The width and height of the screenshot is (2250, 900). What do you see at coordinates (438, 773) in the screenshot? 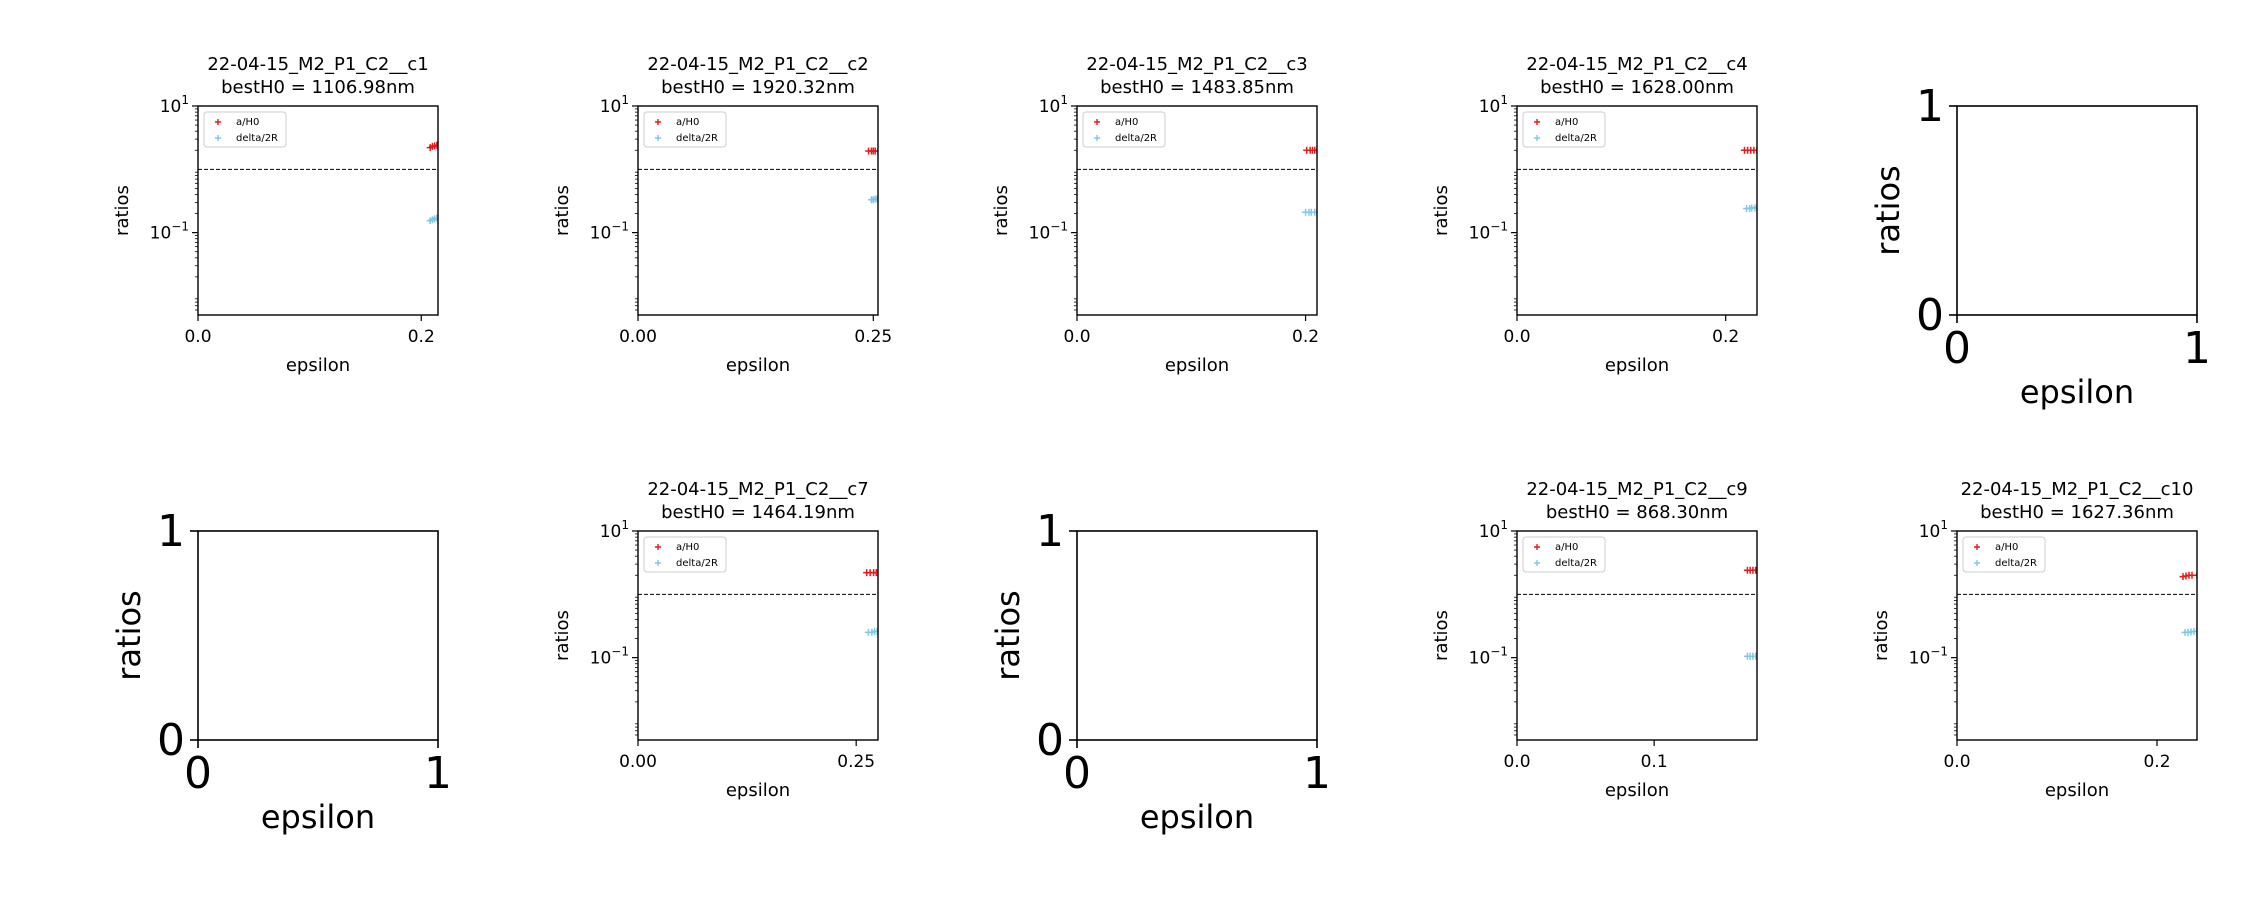
I see `x-tick-label: 1` at bounding box center [438, 773].